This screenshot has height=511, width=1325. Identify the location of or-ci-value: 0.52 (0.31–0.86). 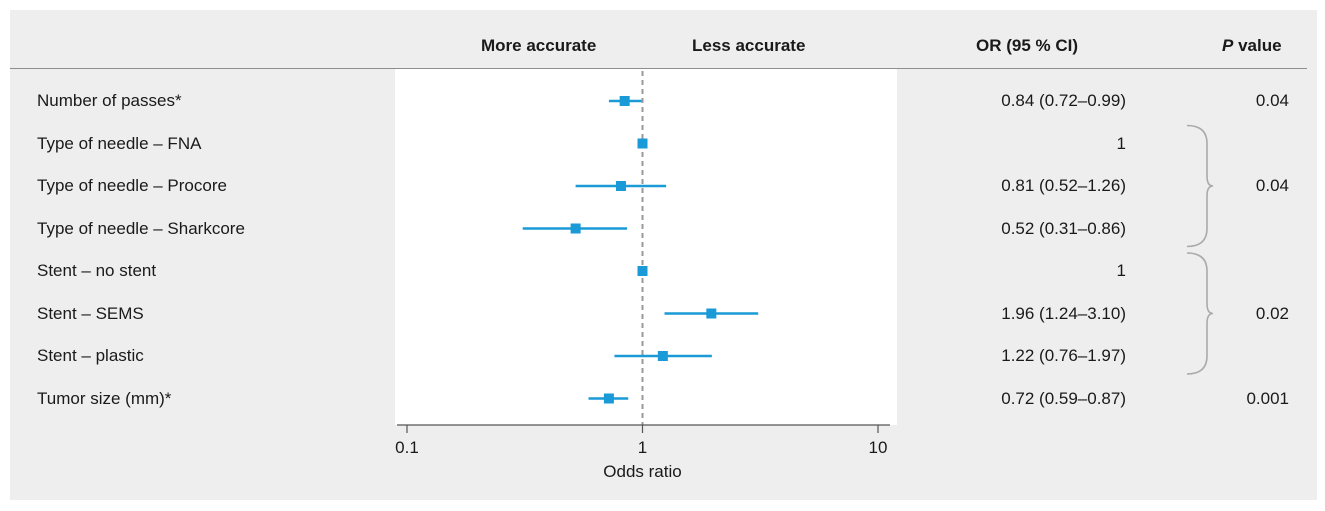
(1063, 228).